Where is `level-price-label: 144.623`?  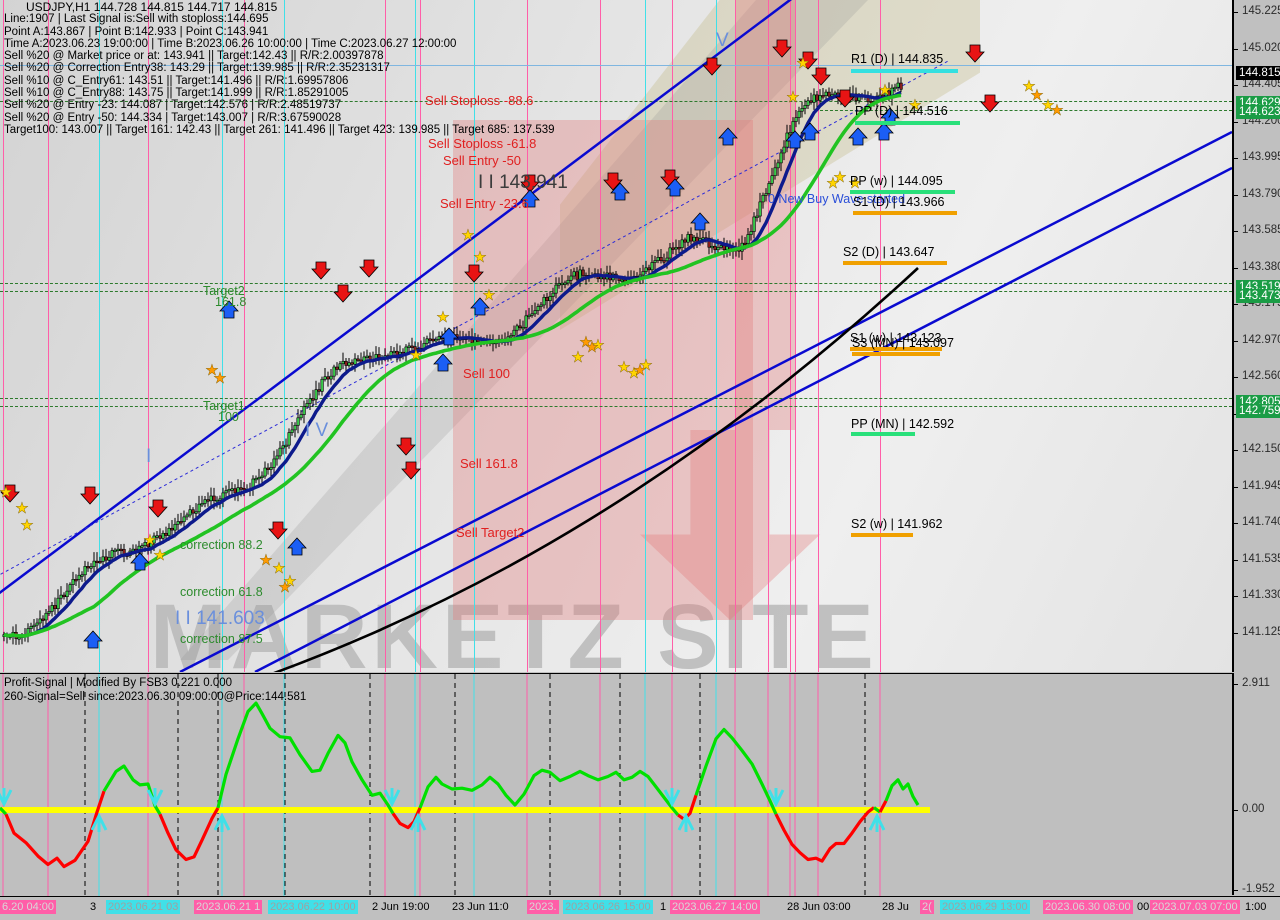
level-price-label: 144.623 is located at coordinates (1258, 112).